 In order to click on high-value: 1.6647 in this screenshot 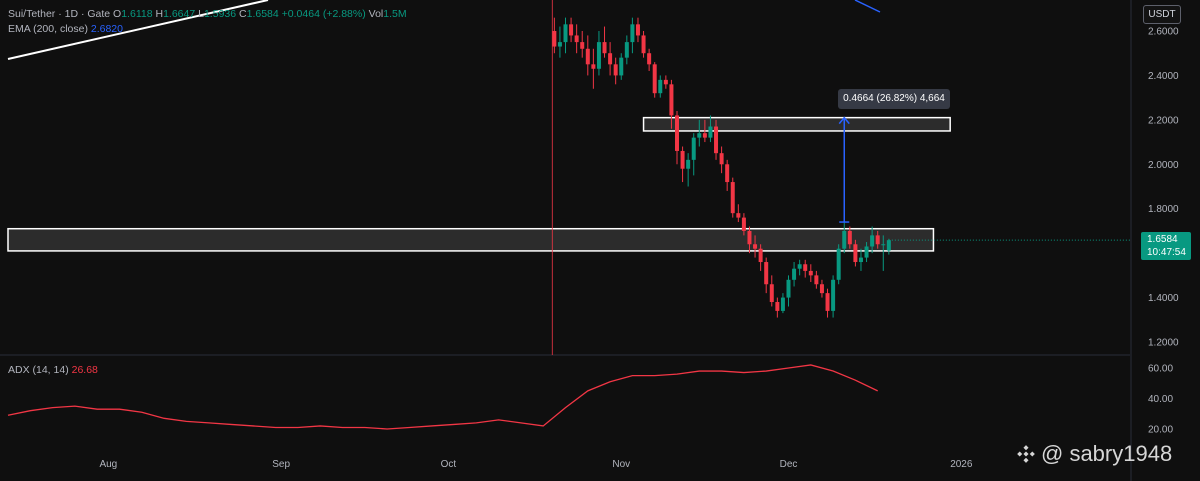, I will do `click(179, 14)`.